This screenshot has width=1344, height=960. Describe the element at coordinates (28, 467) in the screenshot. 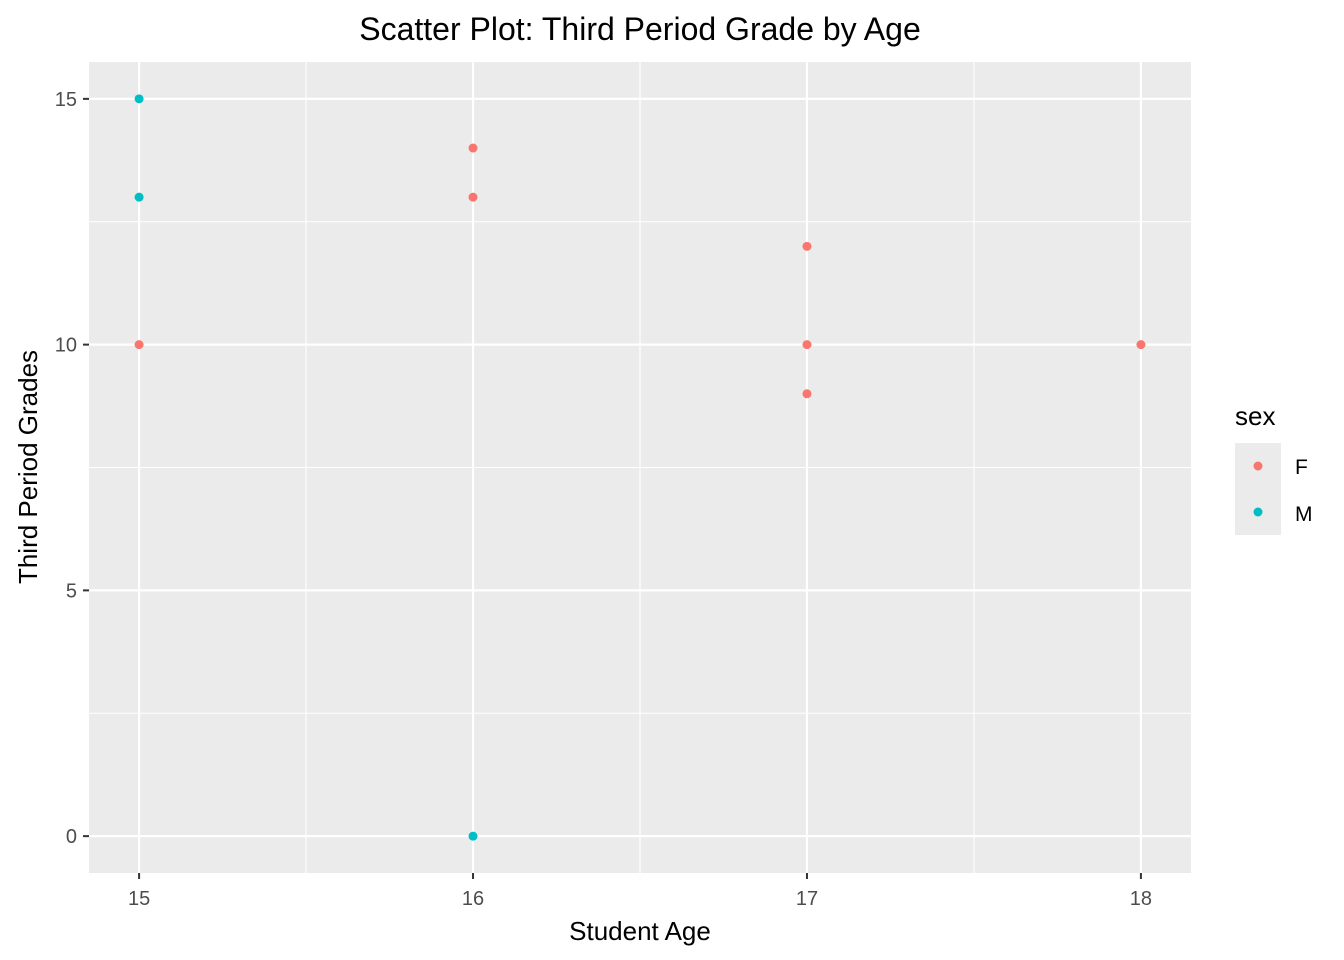

I see `y-axis-title: Third Period Grades` at that location.